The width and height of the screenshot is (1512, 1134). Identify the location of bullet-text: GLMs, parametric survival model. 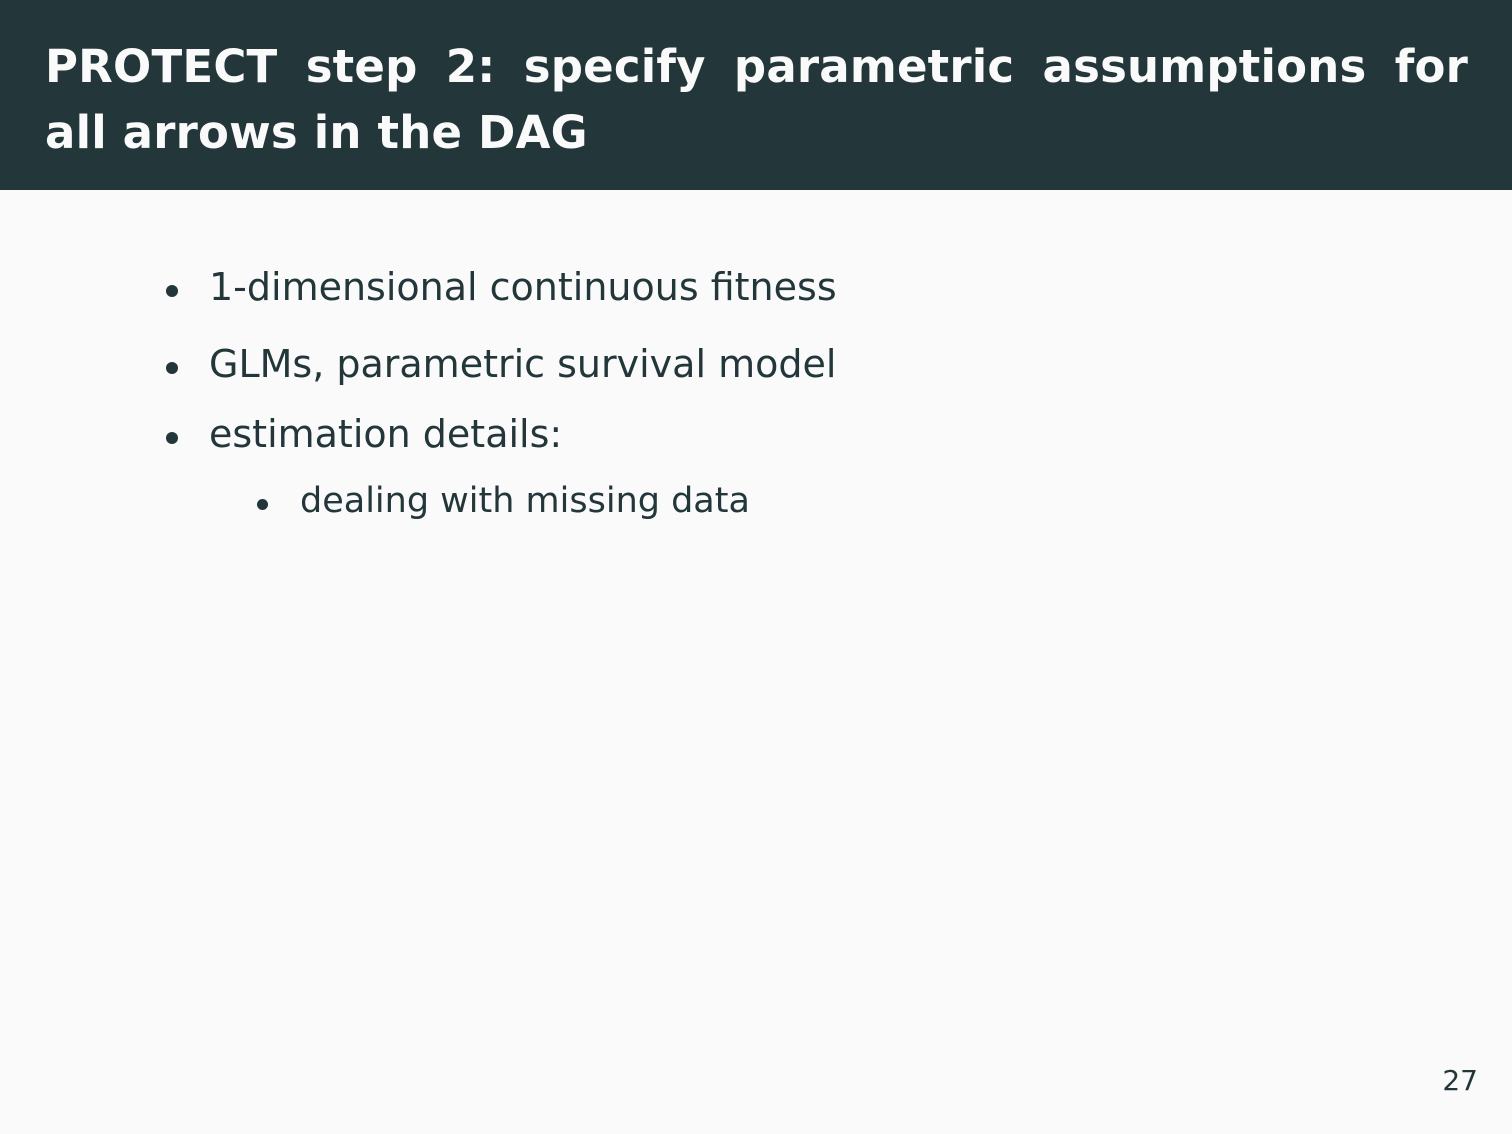
(523, 364).